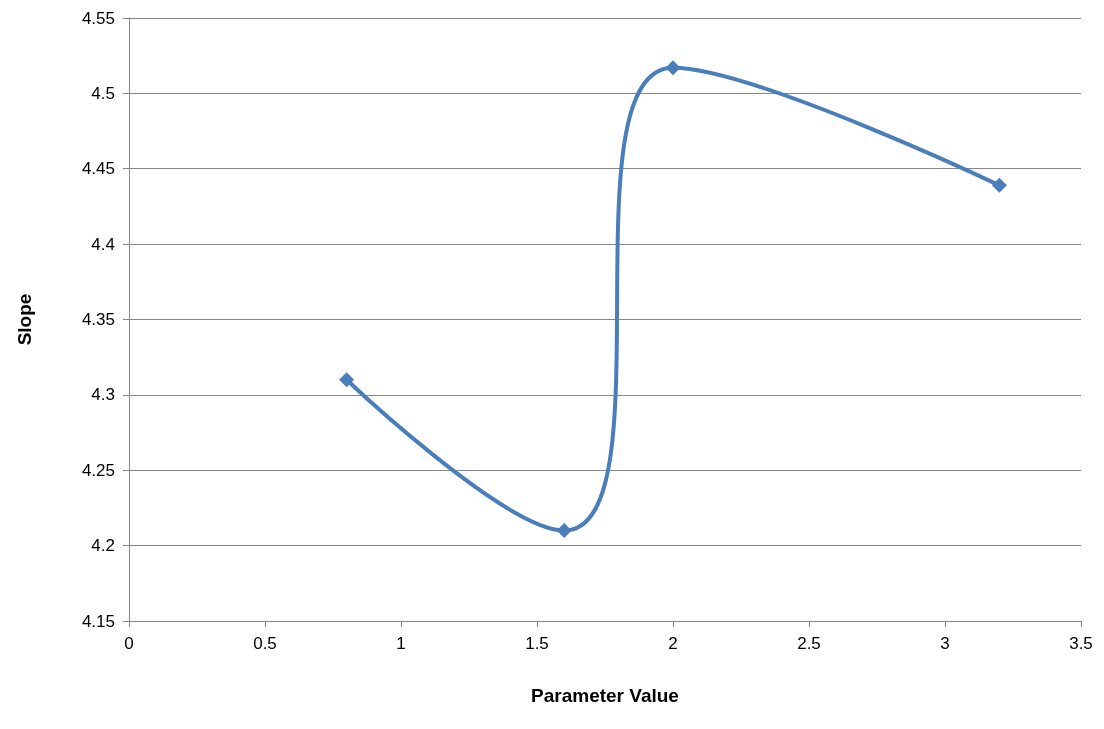  I want to click on y-tick-label: 4.15, so click(98, 621).